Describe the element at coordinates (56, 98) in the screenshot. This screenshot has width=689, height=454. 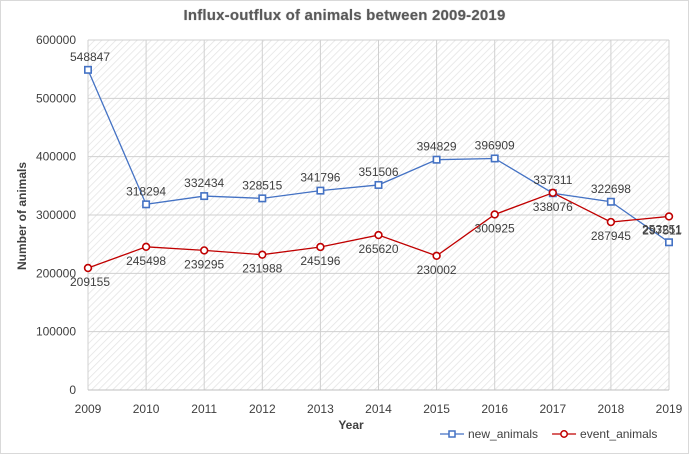
I see `y-tick-label: 500000` at that location.